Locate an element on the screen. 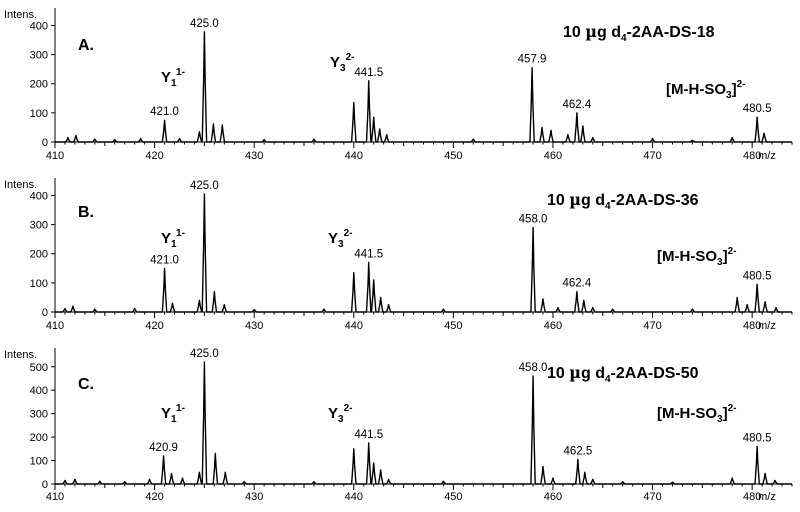  y-tick-label: 500 is located at coordinates (39, 368).